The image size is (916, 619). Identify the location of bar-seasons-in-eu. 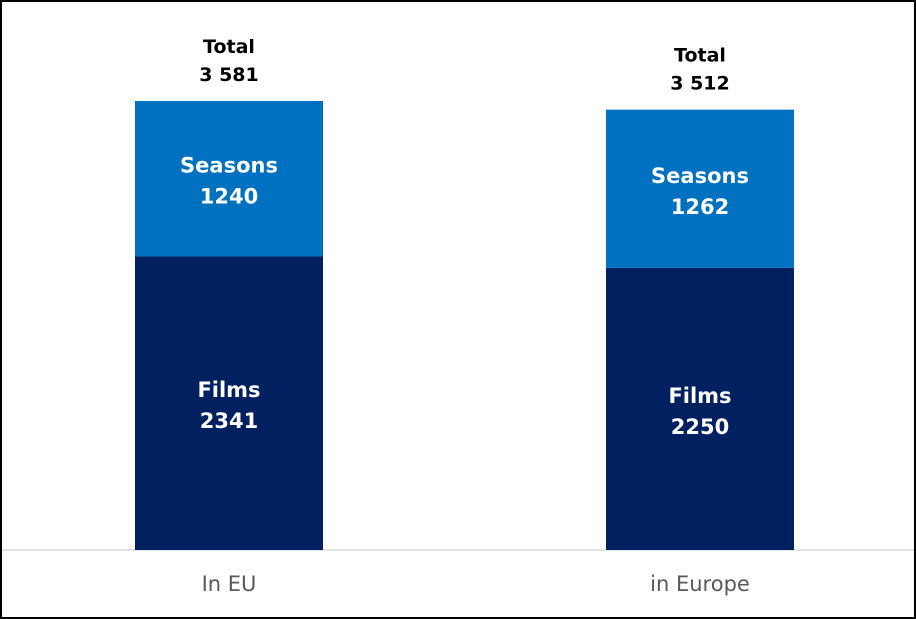
(229, 179).